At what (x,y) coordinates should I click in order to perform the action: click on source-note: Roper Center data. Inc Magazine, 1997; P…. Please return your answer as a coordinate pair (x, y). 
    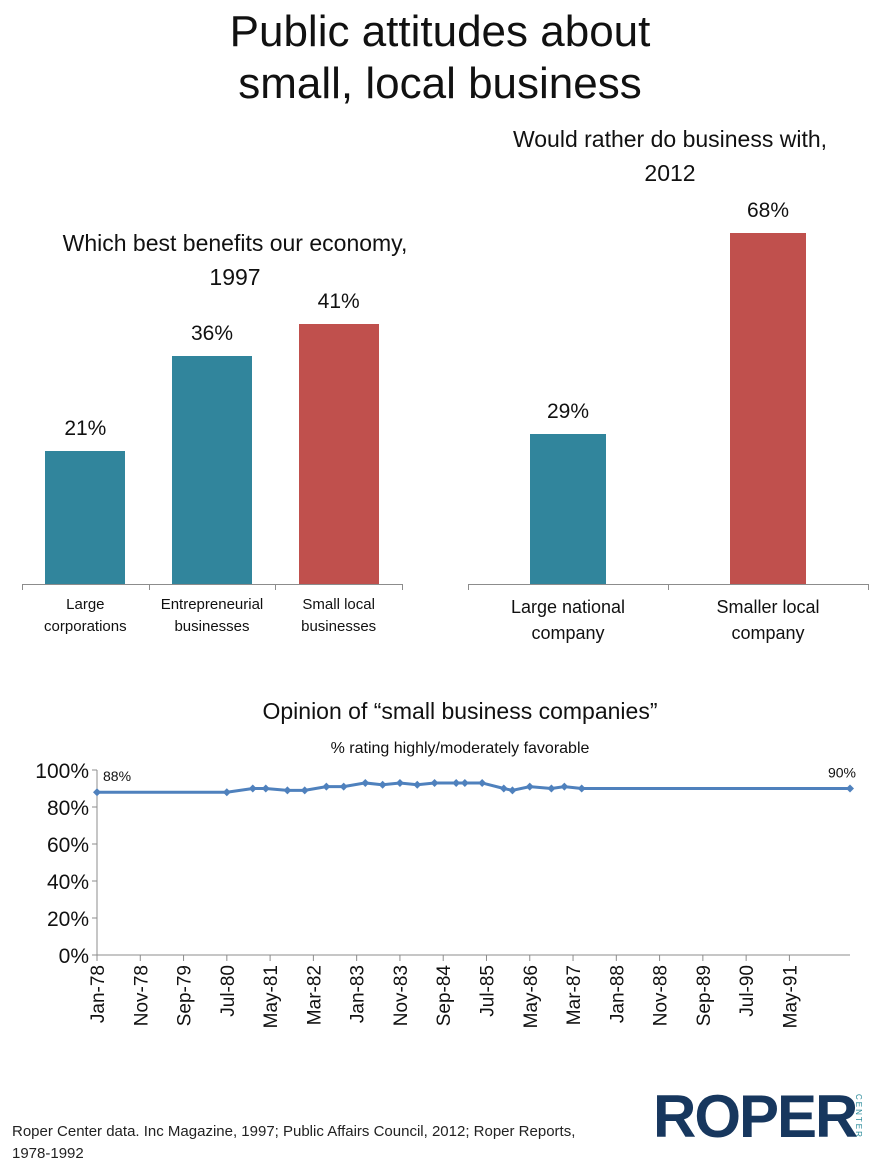
    Looking at the image, I should click on (294, 1142).